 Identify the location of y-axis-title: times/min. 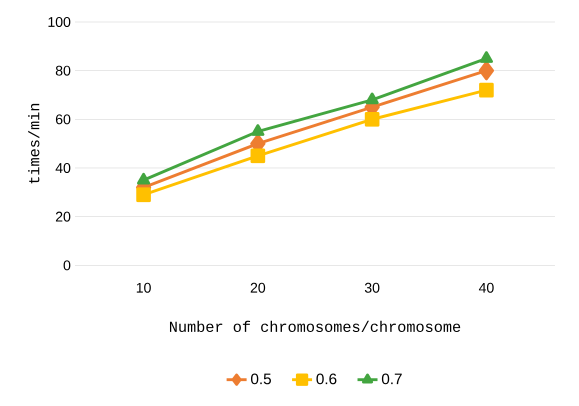
(34, 144).